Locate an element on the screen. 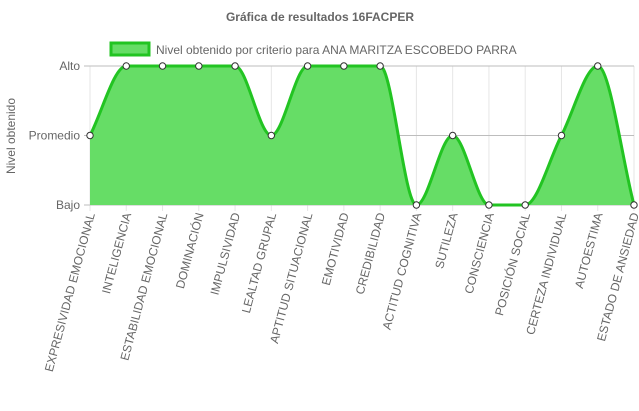 The height and width of the screenshot is (411, 639). y-tick-label: Promedio is located at coordinates (55, 136).